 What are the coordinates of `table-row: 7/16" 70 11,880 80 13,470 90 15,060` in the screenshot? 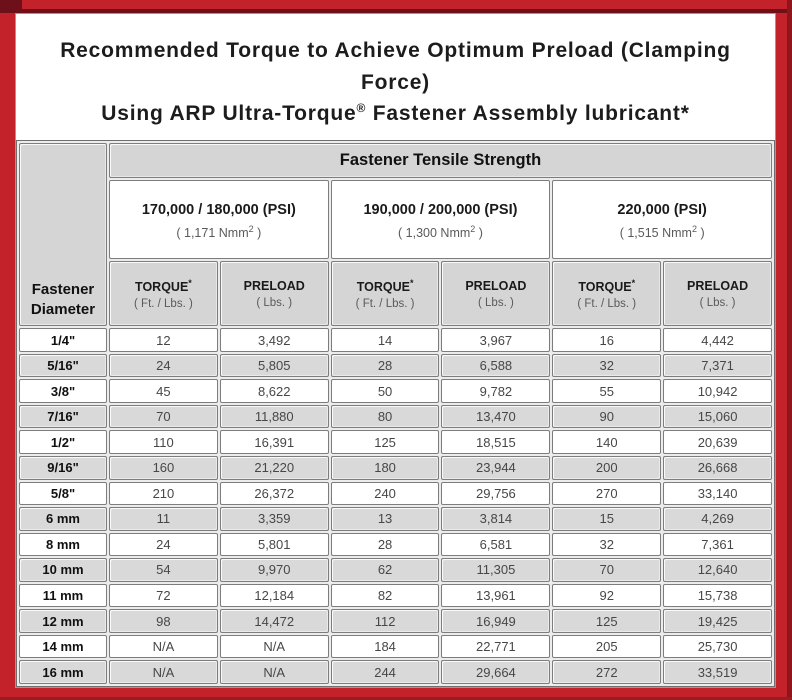 It's located at (395, 416).